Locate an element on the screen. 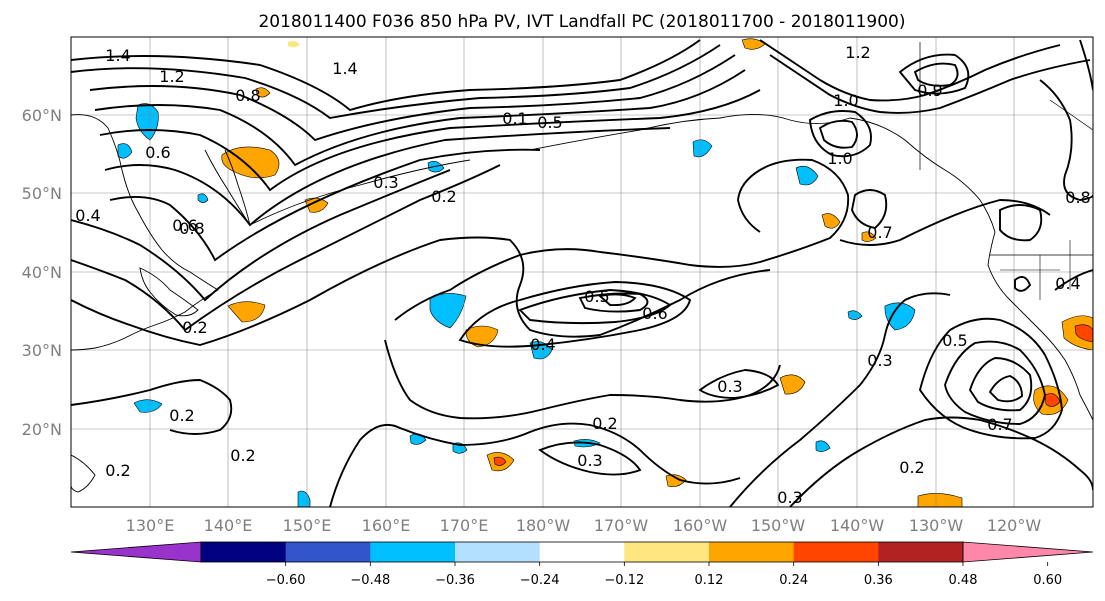 The image size is (1105, 601). lon-label: 160°E is located at coordinates (386, 525).